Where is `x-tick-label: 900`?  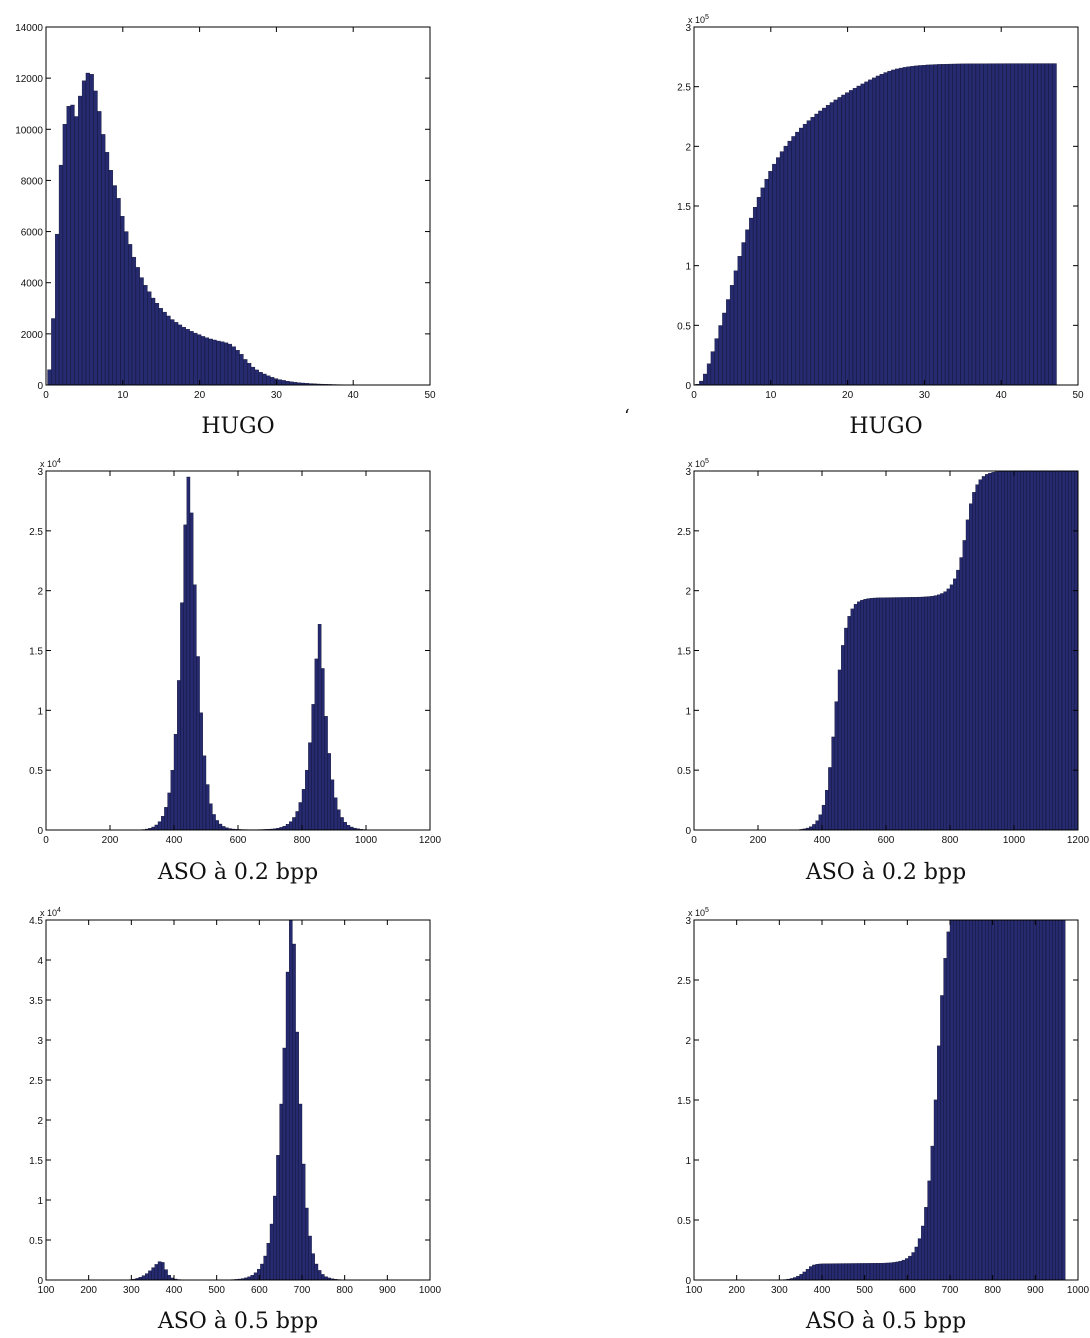
x-tick-label: 900 is located at coordinates (1035, 1290).